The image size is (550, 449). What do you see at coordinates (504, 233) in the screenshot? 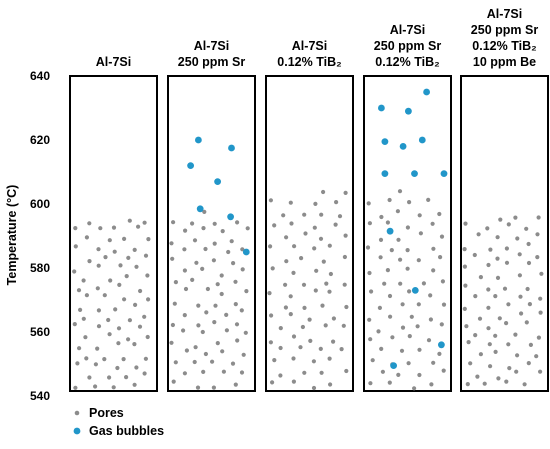
I see `panel-frame` at bounding box center [504, 233].